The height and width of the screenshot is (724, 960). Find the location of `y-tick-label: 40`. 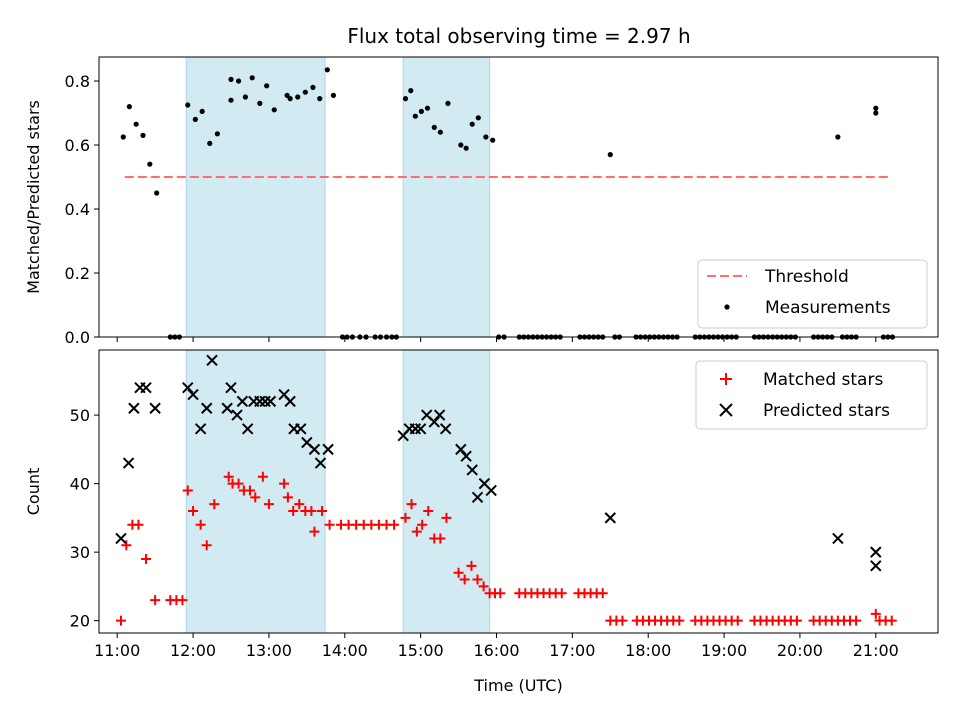

y-tick-label: 40 is located at coordinates (80, 484).